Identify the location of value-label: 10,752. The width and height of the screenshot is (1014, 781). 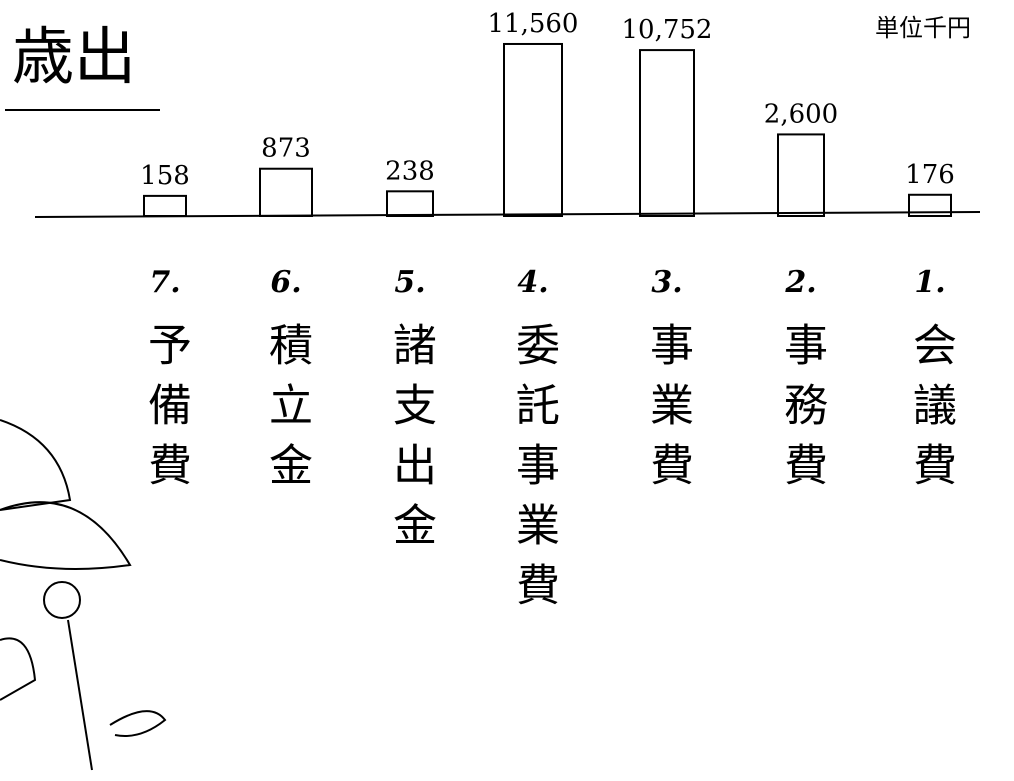
(667, 30).